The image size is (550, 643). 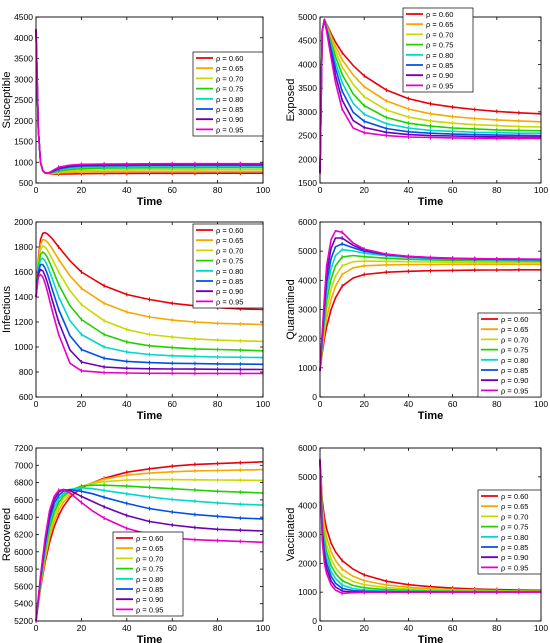 I want to click on y-tick-label: 800, so click(x=26, y=372).